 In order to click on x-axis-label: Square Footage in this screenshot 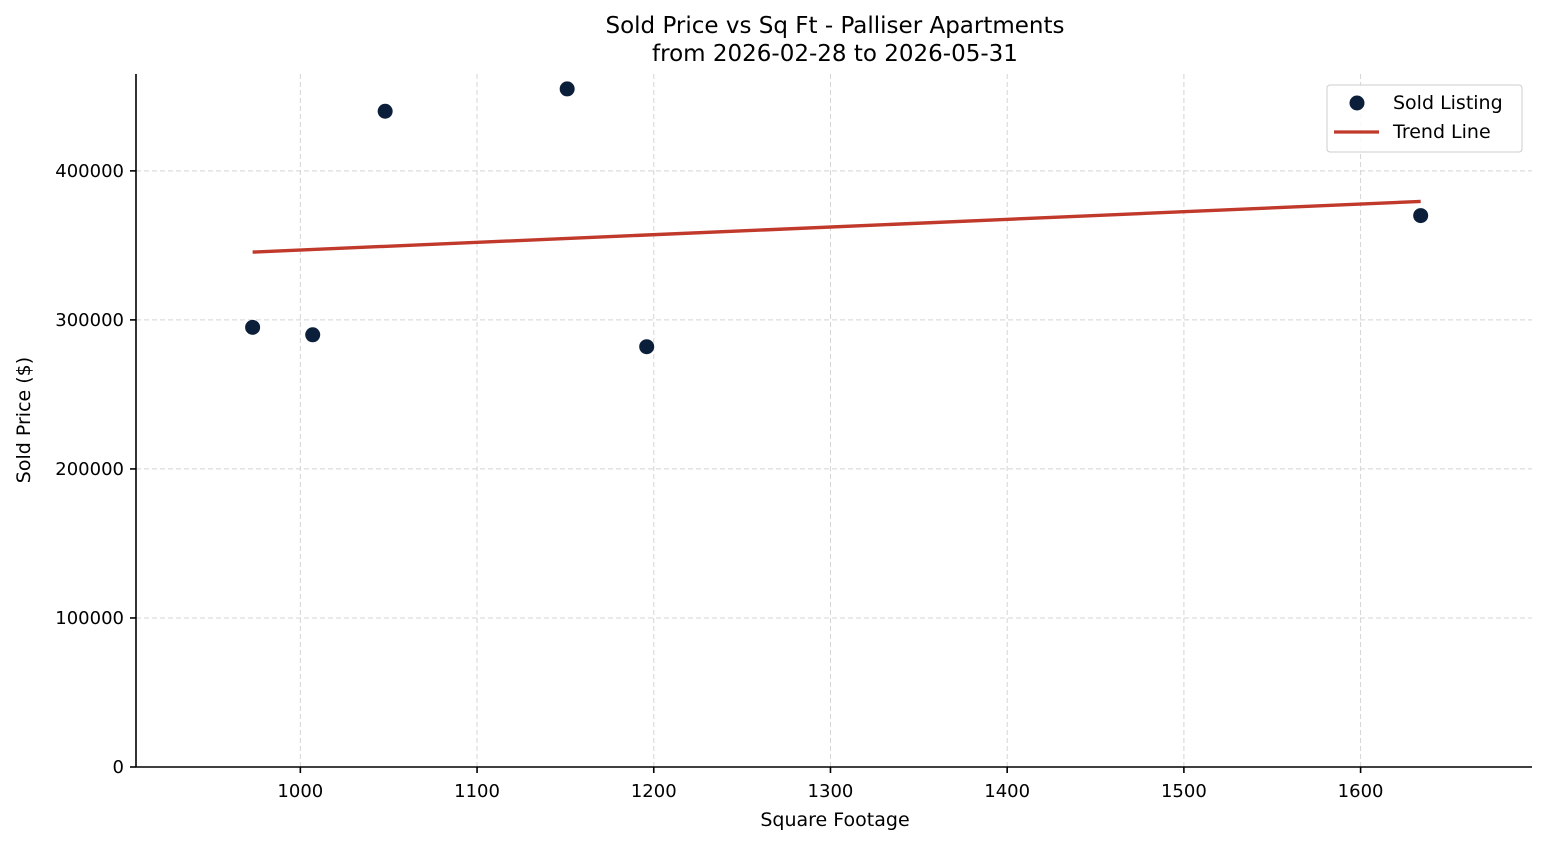, I will do `click(834, 820)`.